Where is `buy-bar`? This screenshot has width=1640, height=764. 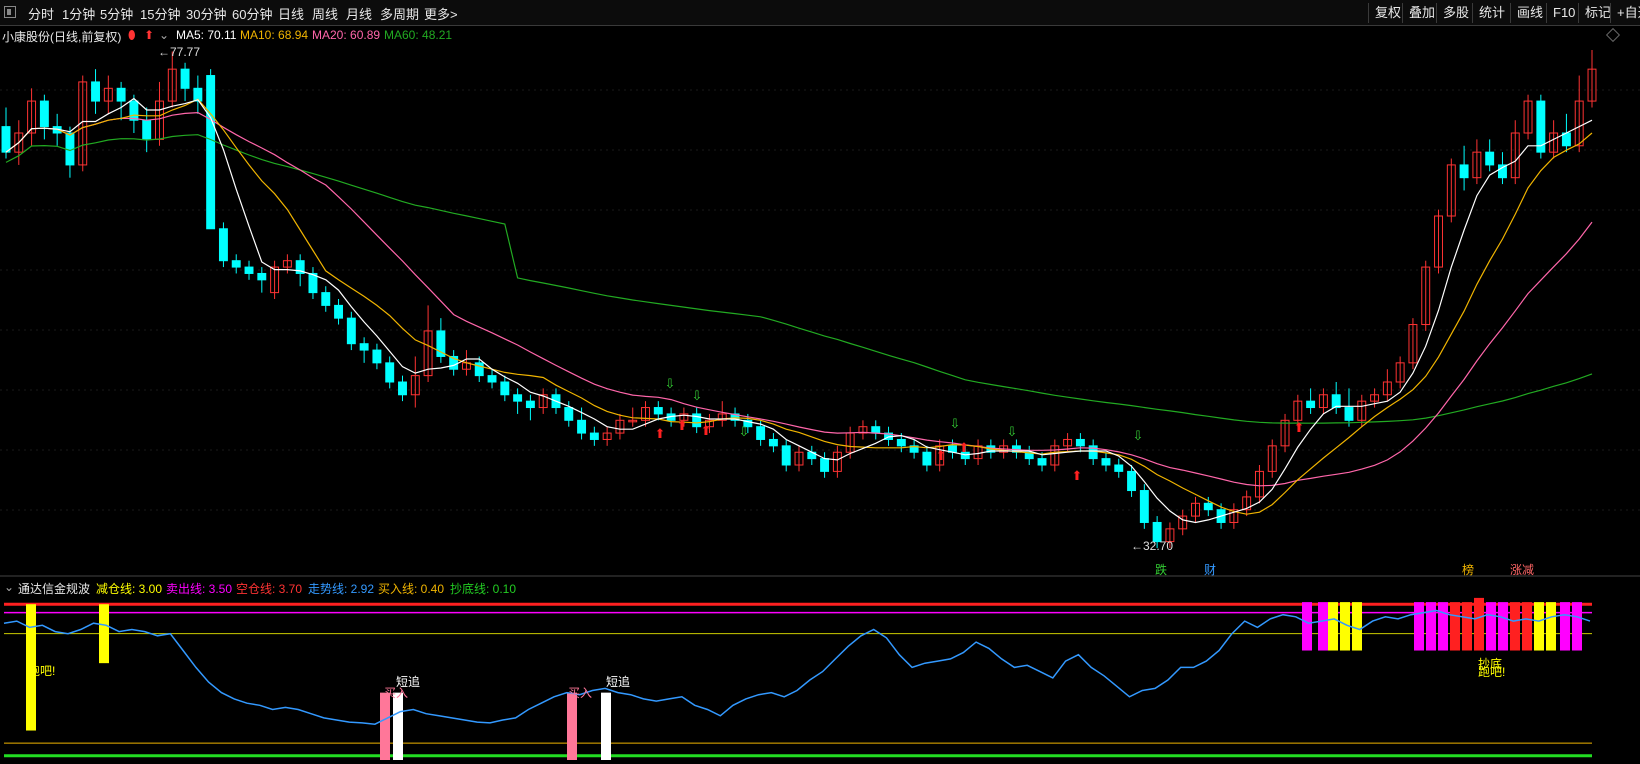
buy-bar is located at coordinates (572, 726).